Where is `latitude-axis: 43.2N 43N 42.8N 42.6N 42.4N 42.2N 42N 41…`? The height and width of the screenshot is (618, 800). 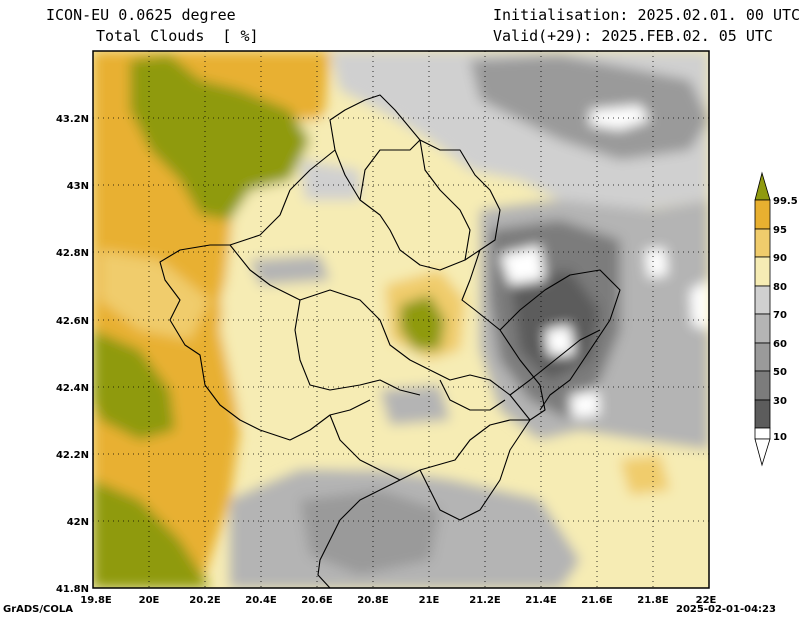 latitude-axis: 43.2N 43N 42.8N 42.6N 42.4N 42.2N 42N 41… is located at coordinates (72, 354).